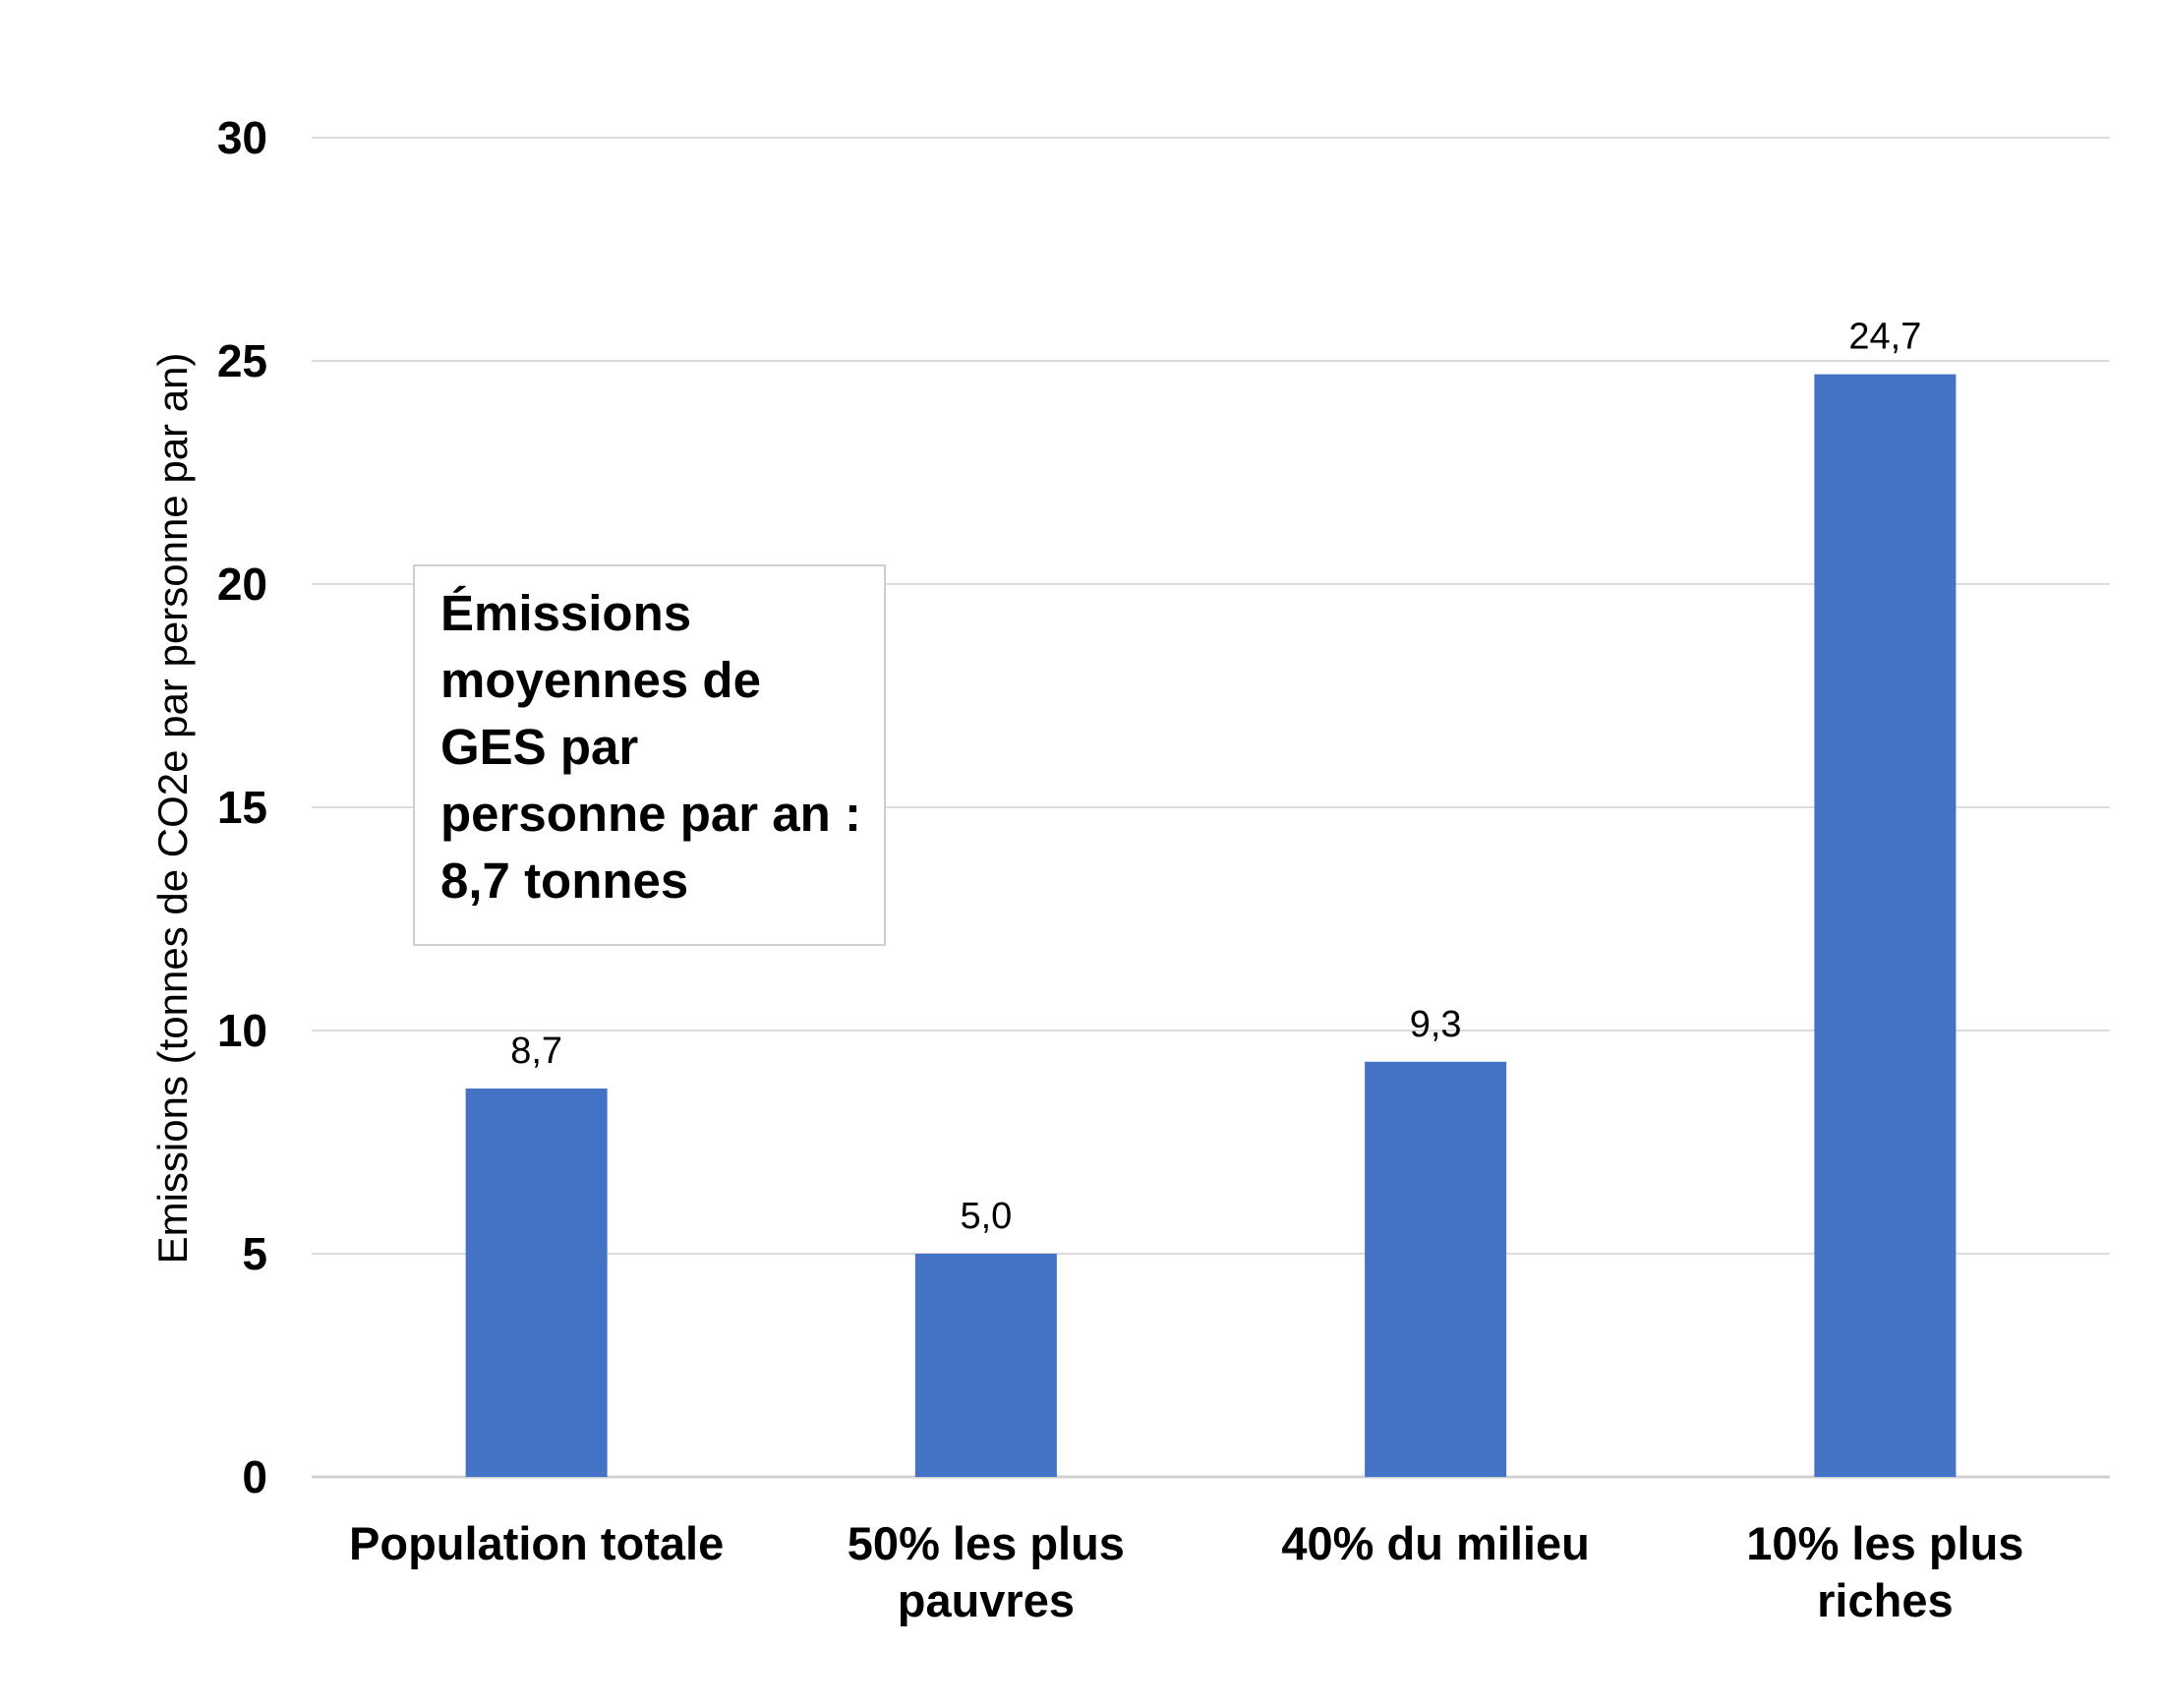 The height and width of the screenshot is (1708, 2163). What do you see at coordinates (1884, 1543) in the screenshot?
I see `x-category-label: 10% les plus` at bounding box center [1884, 1543].